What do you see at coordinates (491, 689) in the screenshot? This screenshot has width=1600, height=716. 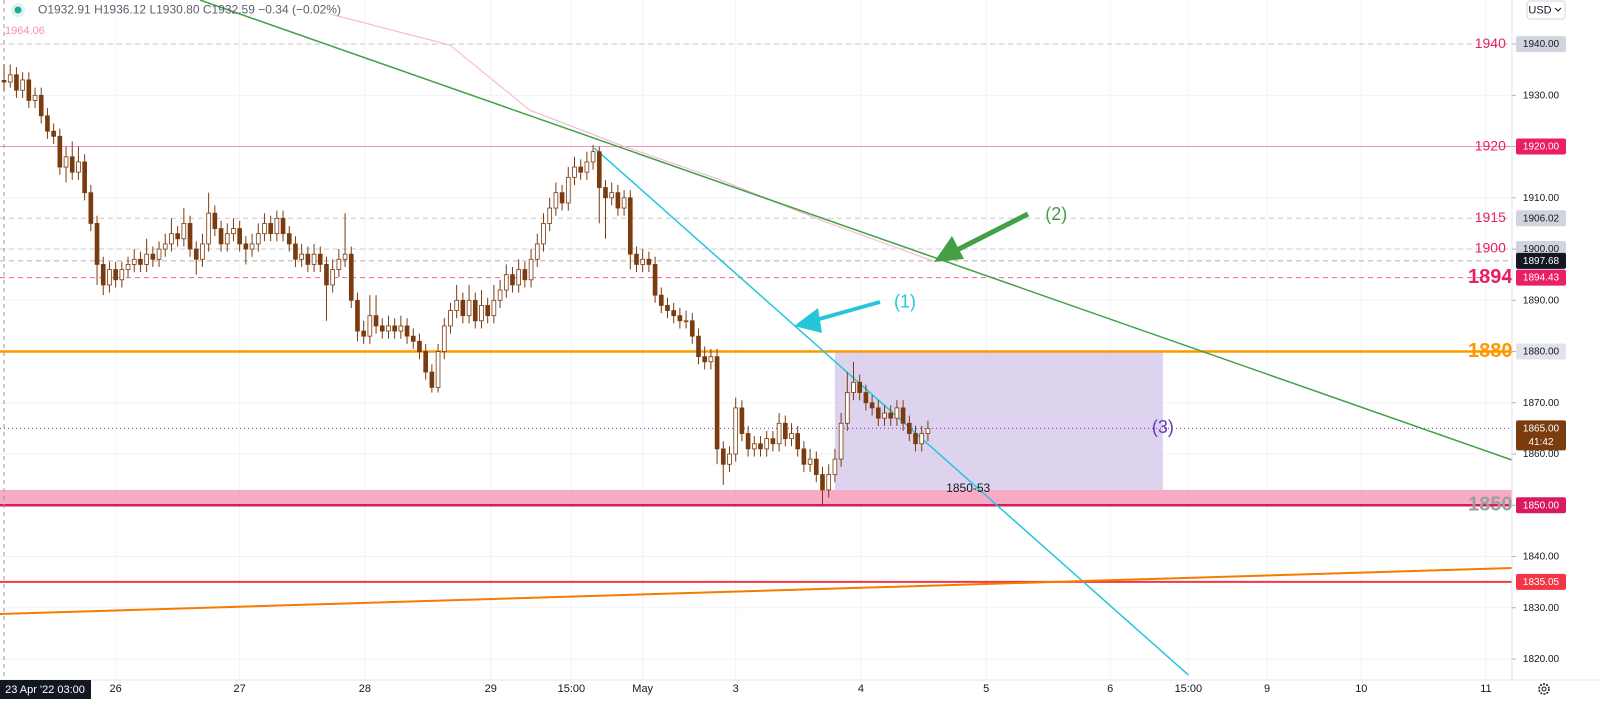 I see `x-tick-label: 29` at bounding box center [491, 689].